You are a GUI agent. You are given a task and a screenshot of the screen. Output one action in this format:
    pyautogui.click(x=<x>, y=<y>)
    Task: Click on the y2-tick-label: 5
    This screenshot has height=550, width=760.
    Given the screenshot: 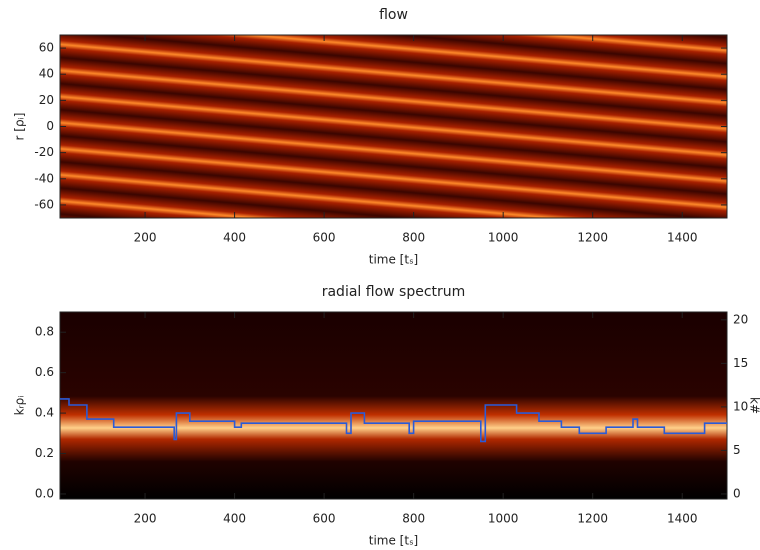 What is the action you would take?
    pyautogui.click(x=737, y=450)
    